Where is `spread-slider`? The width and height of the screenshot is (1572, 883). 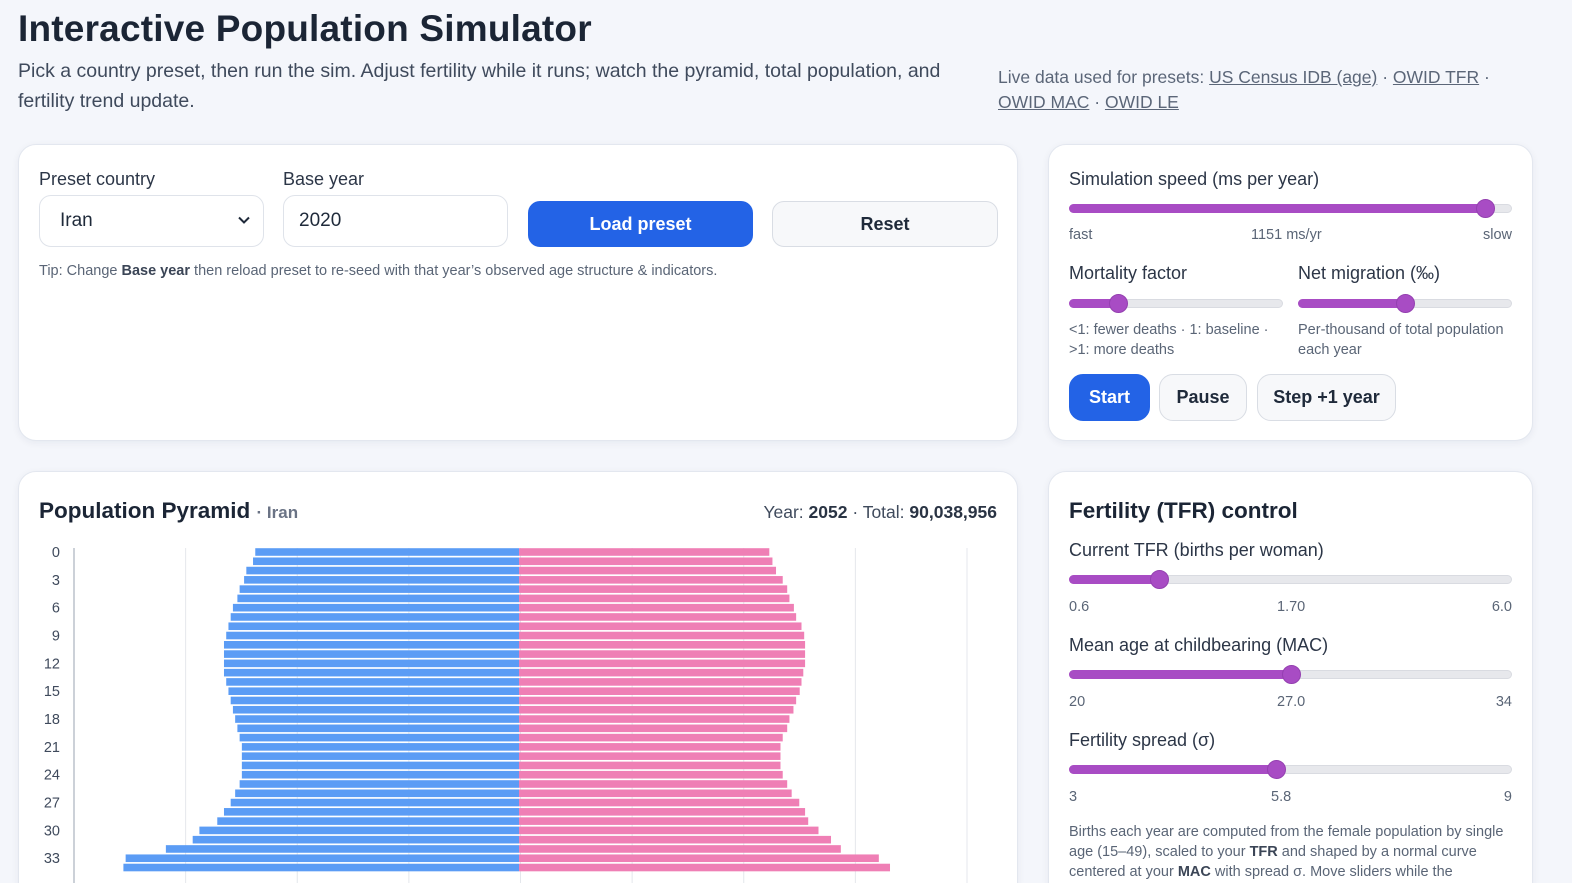 spread-slider is located at coordinates (1290, 769).